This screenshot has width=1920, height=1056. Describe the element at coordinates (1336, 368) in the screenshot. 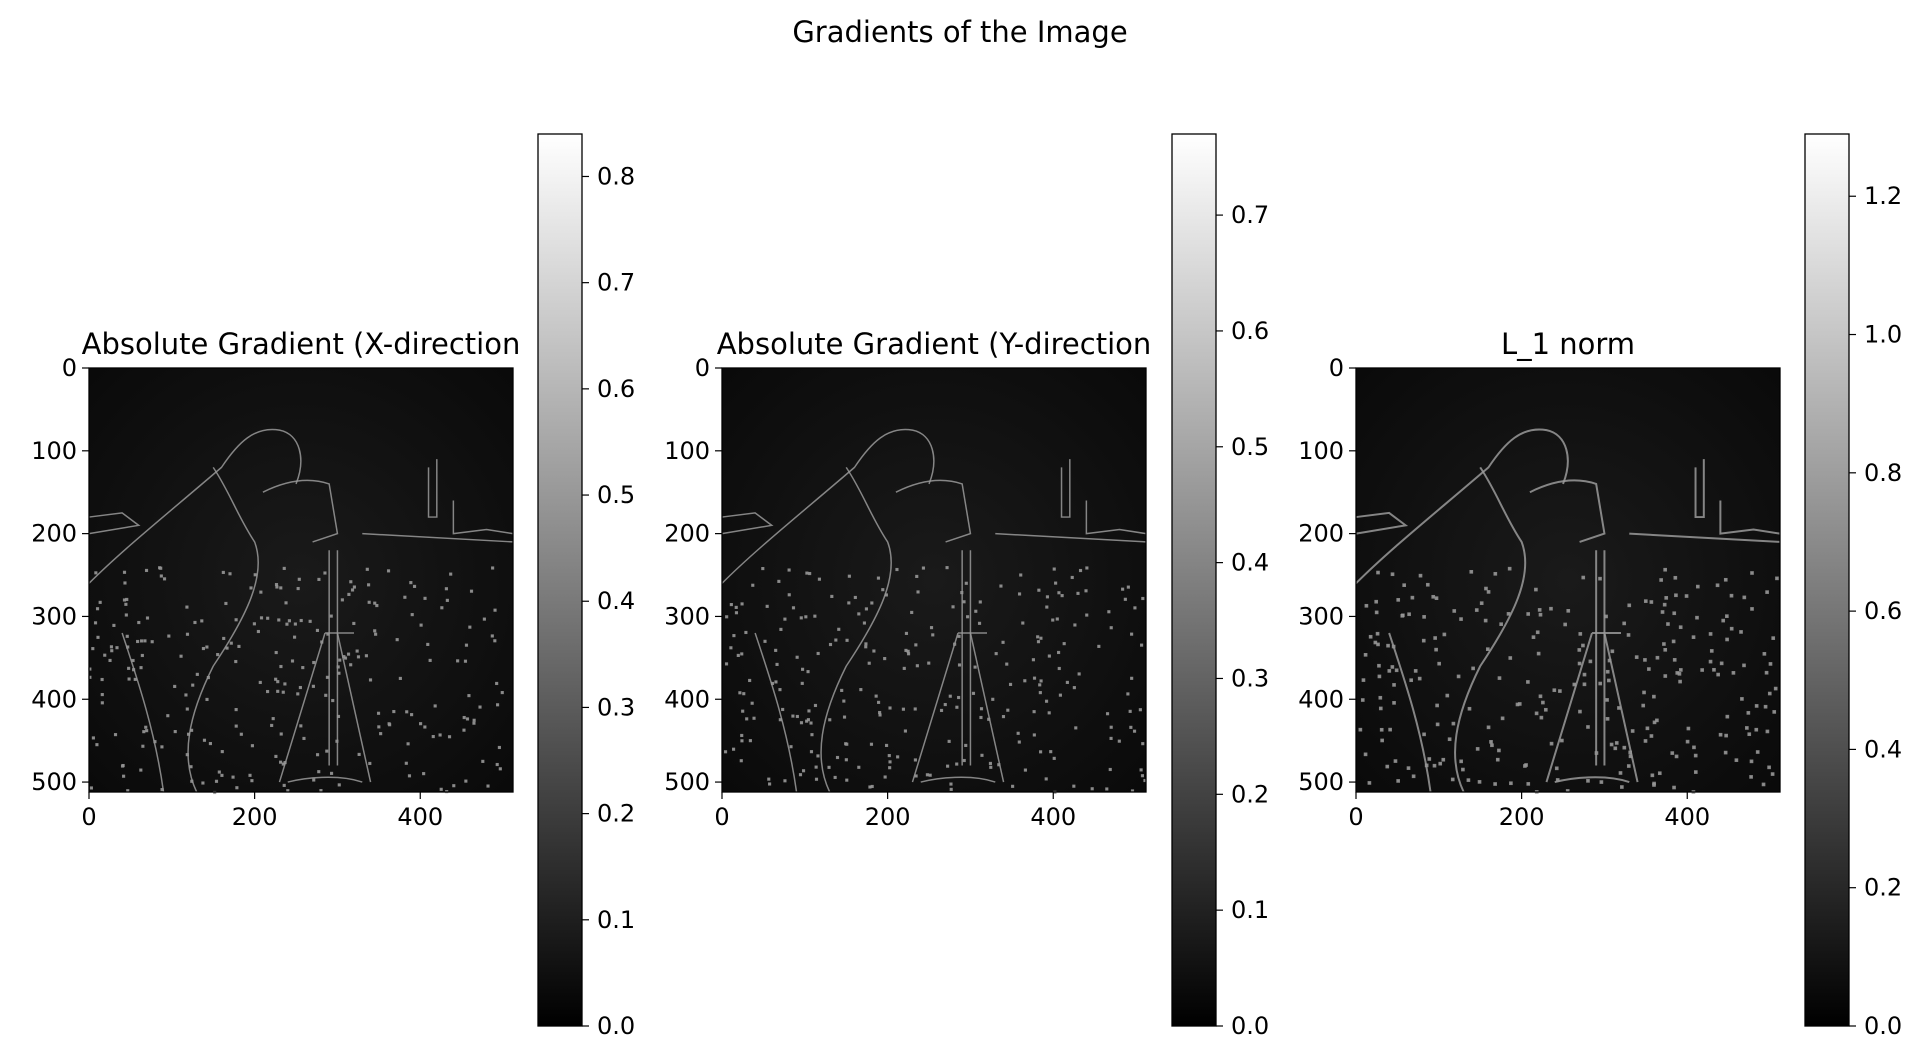

I see `y-tick-label: 0` at that location.